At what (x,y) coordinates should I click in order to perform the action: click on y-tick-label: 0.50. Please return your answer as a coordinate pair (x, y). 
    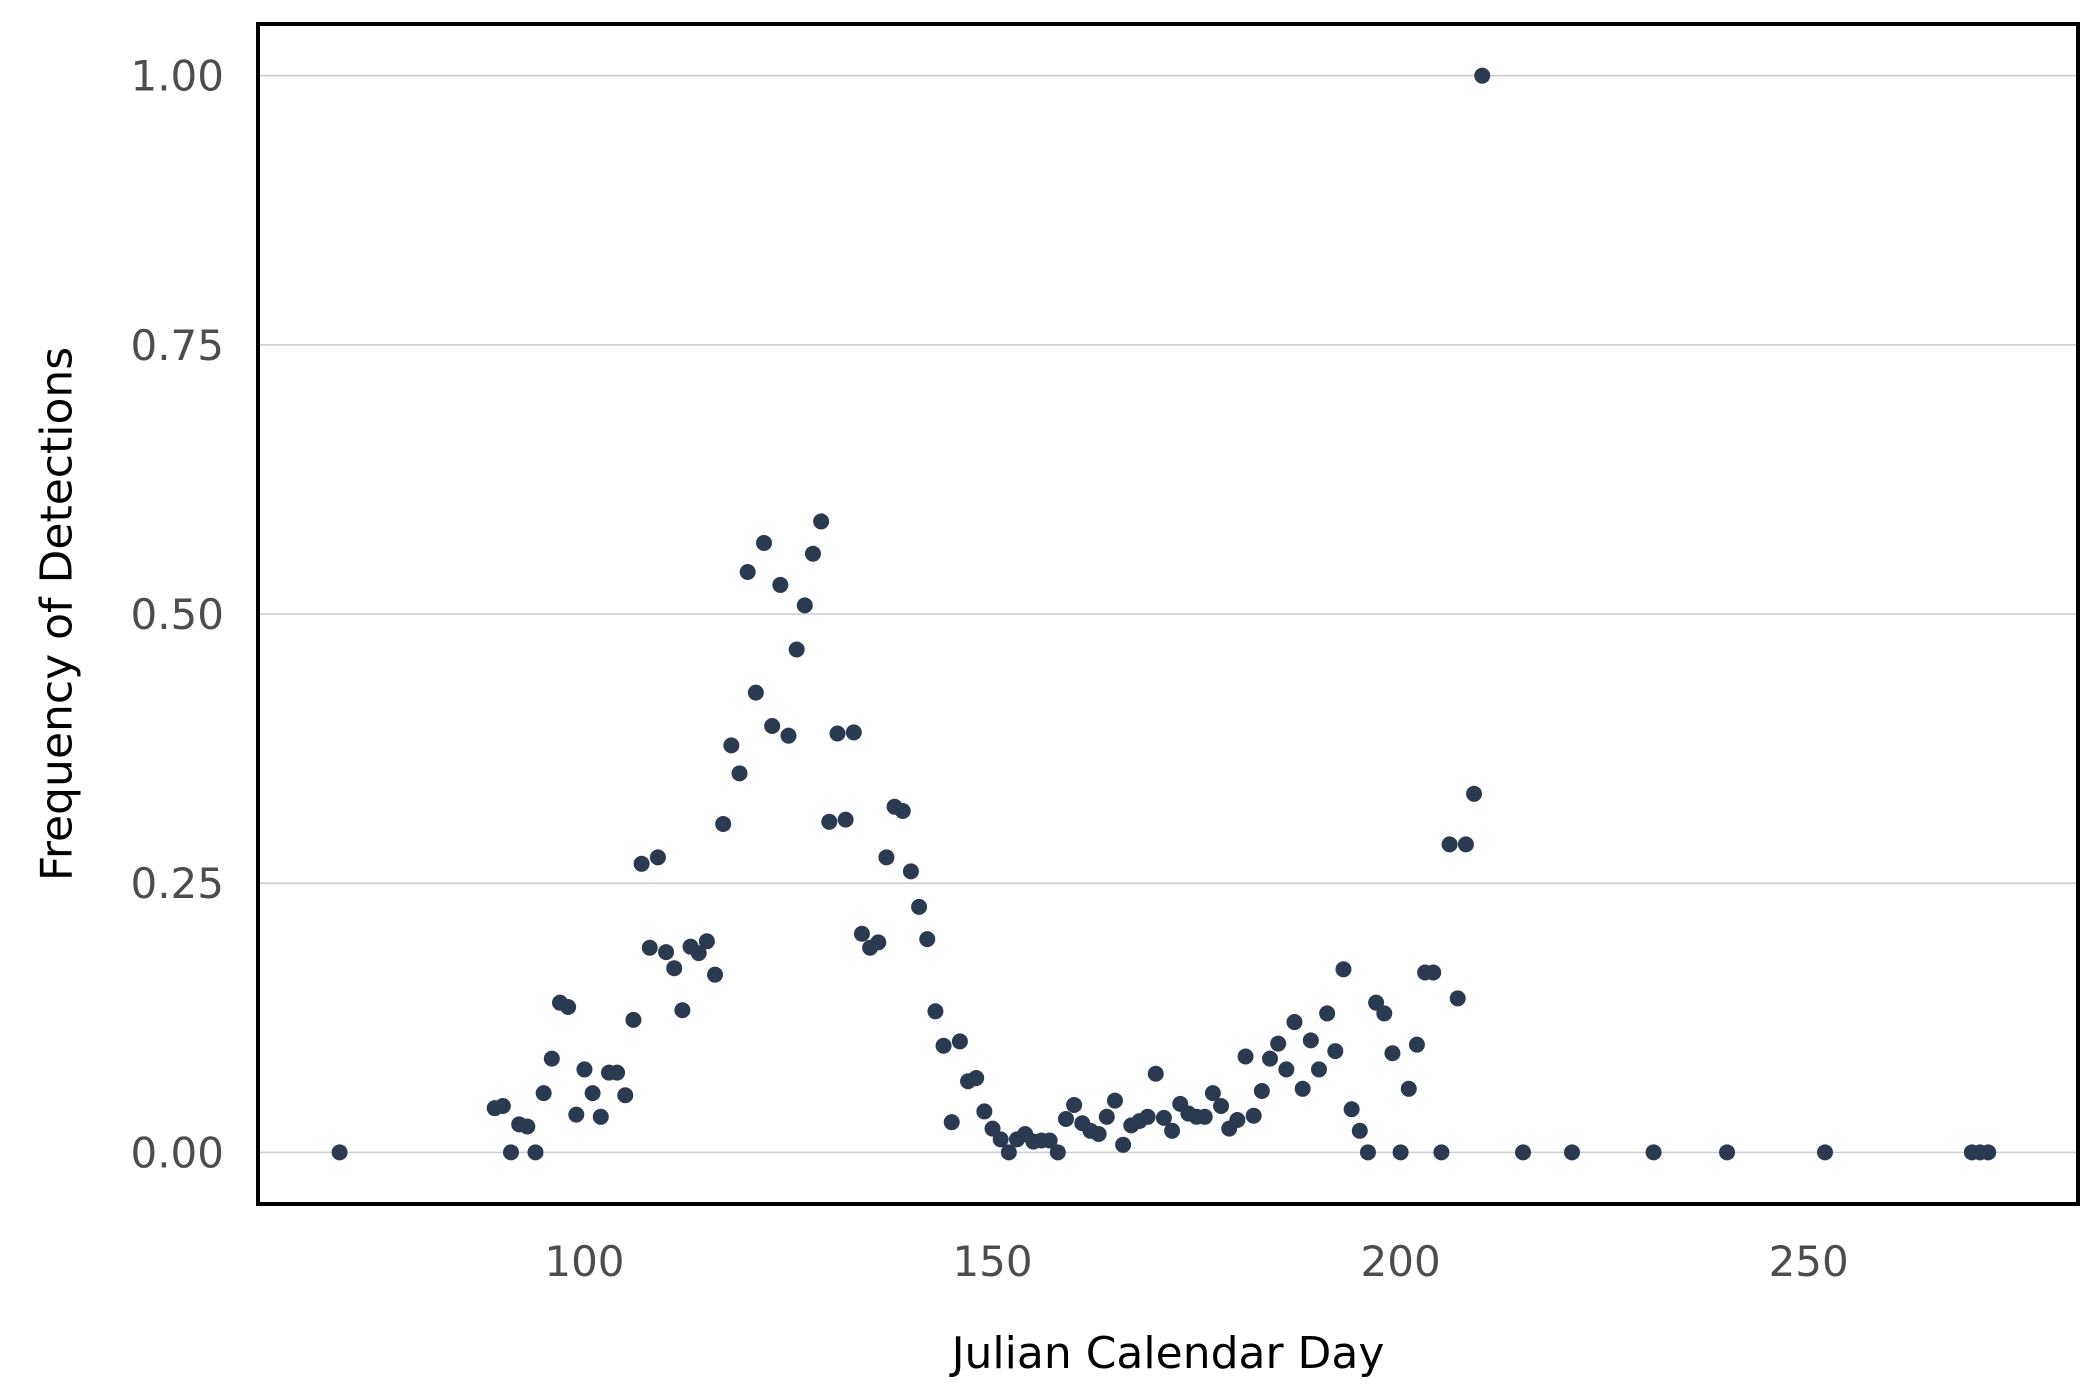
    Looking at the image, I should click on (177, 614).